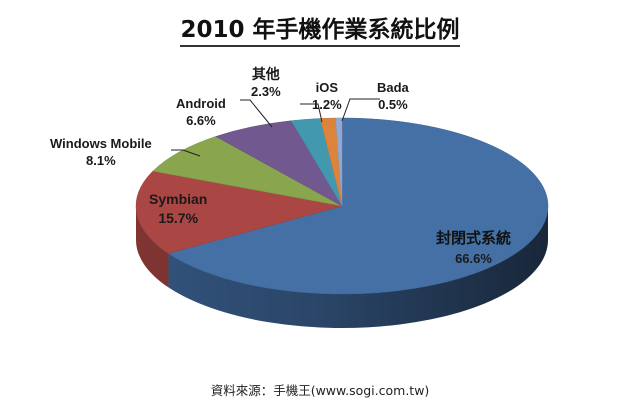 The width and height of the screenshot is (640, 405). What do you see at coordinates (266, 83) in the screenshot?
I see `label-other: 其他 2.3%` at bounding box center [266, 83].